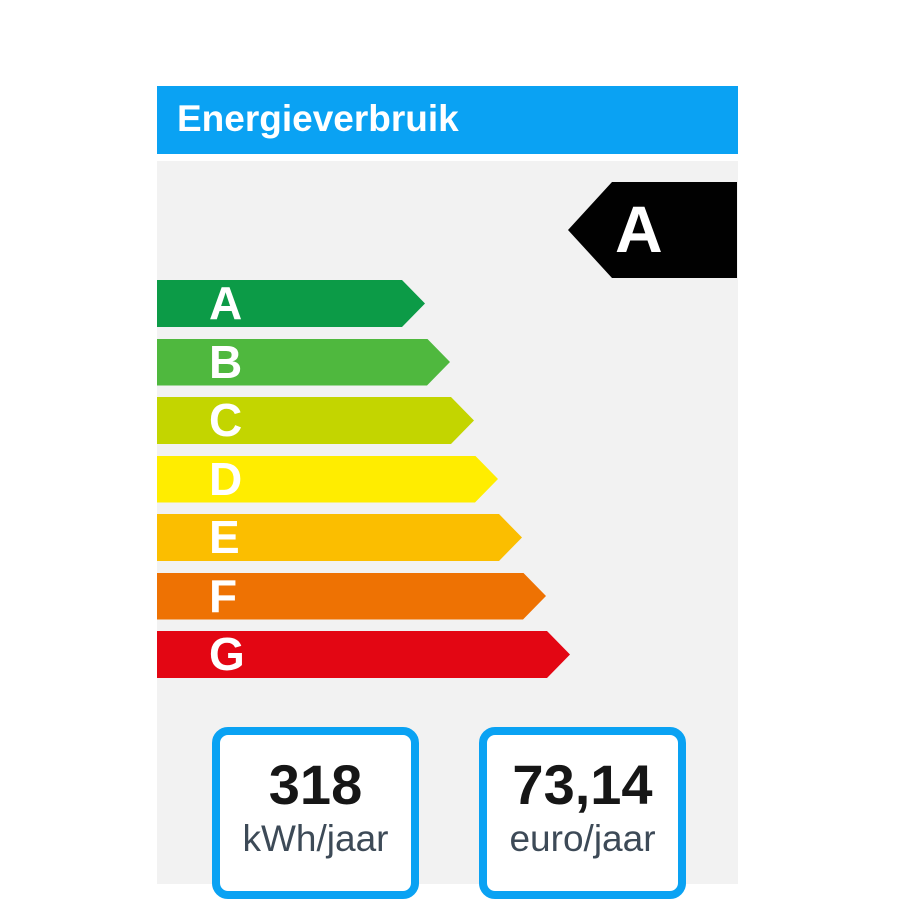 The image size is (900, 900). Describe the element at coordinates (223, 595) in the screenshot. I see `scale-bar-grade: F` at that location.